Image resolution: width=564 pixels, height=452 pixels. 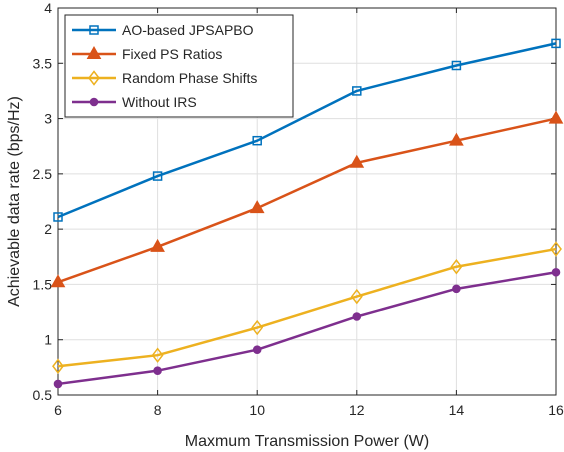 What do you see at coordinates (43, 63) in the screenshot?
I see `y-tick-label: 3.5` at bounding box center [43, 63].